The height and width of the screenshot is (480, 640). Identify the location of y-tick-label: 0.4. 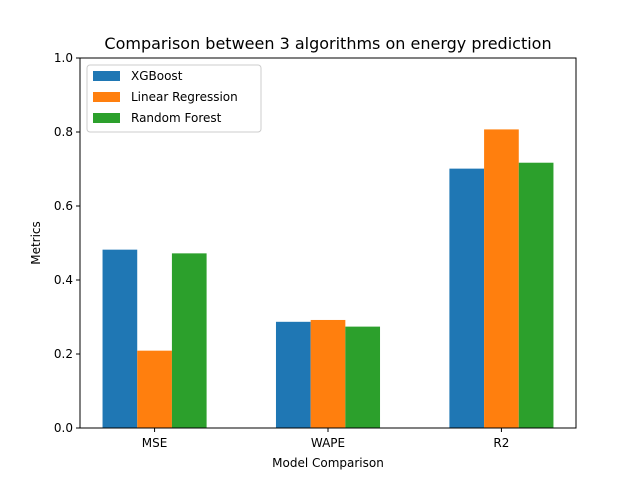
(63, 280).